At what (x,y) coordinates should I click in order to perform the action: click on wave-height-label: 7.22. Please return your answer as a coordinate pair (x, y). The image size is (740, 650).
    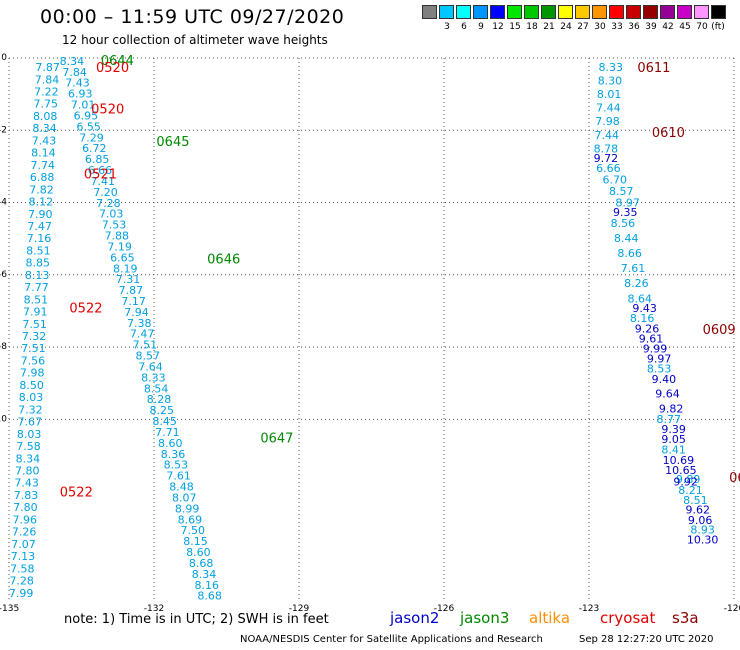
    Looking at the image, I should click on (46, 91).